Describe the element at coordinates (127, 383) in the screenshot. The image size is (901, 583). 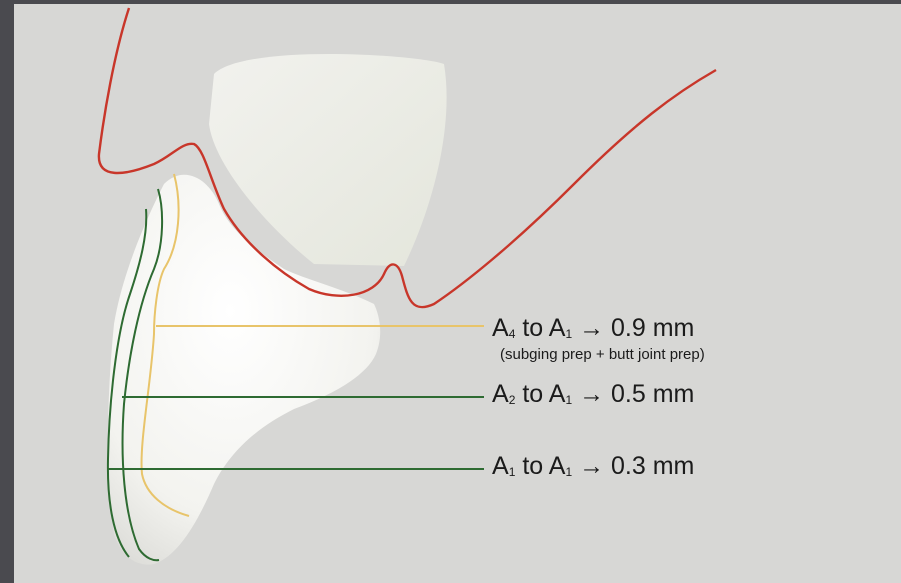
I see `a1-outline` at that location.